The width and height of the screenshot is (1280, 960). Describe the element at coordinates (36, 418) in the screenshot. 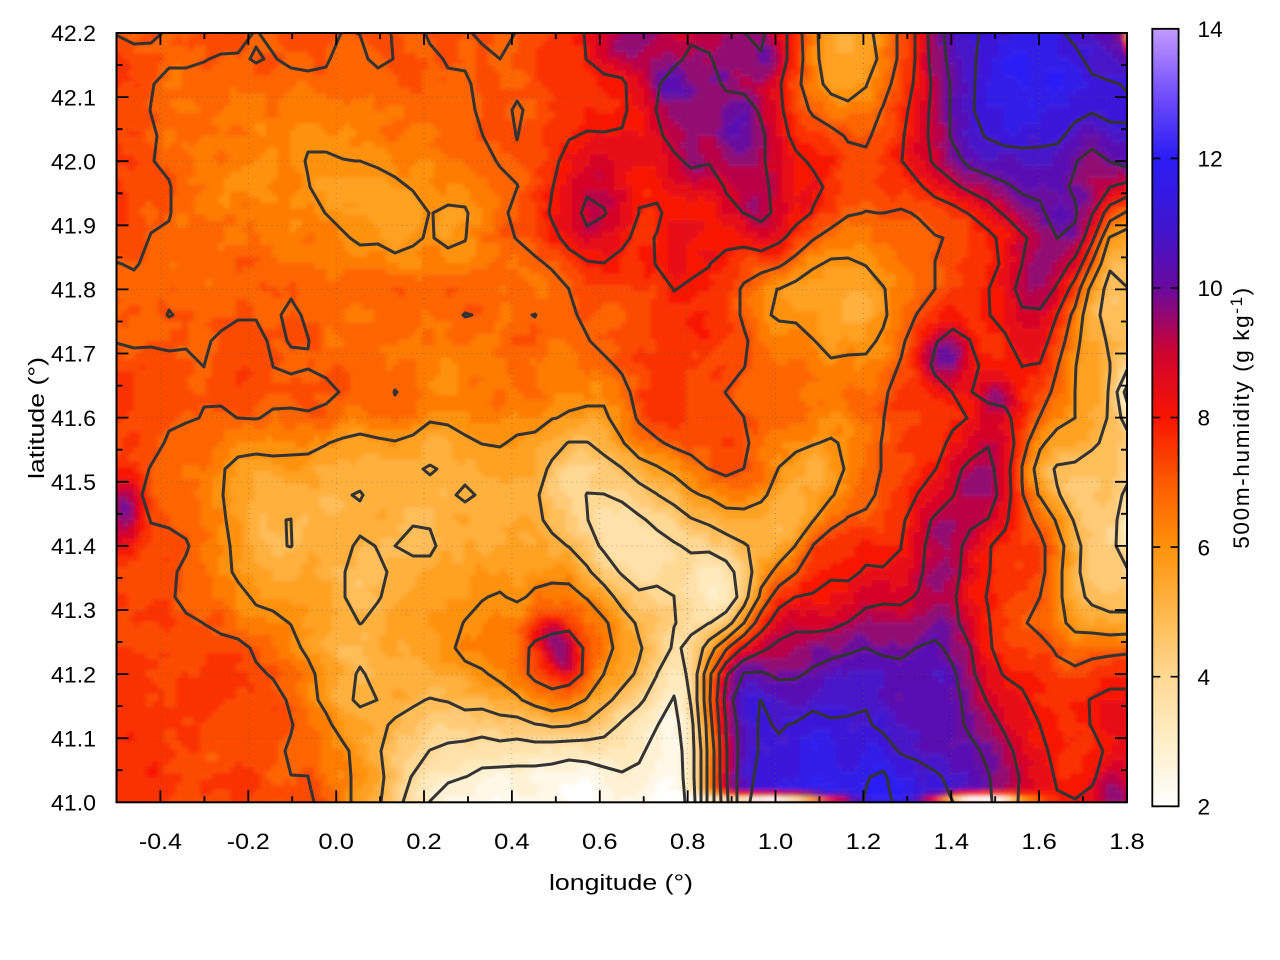

I see `svg-text: latitude (°)` at that location.